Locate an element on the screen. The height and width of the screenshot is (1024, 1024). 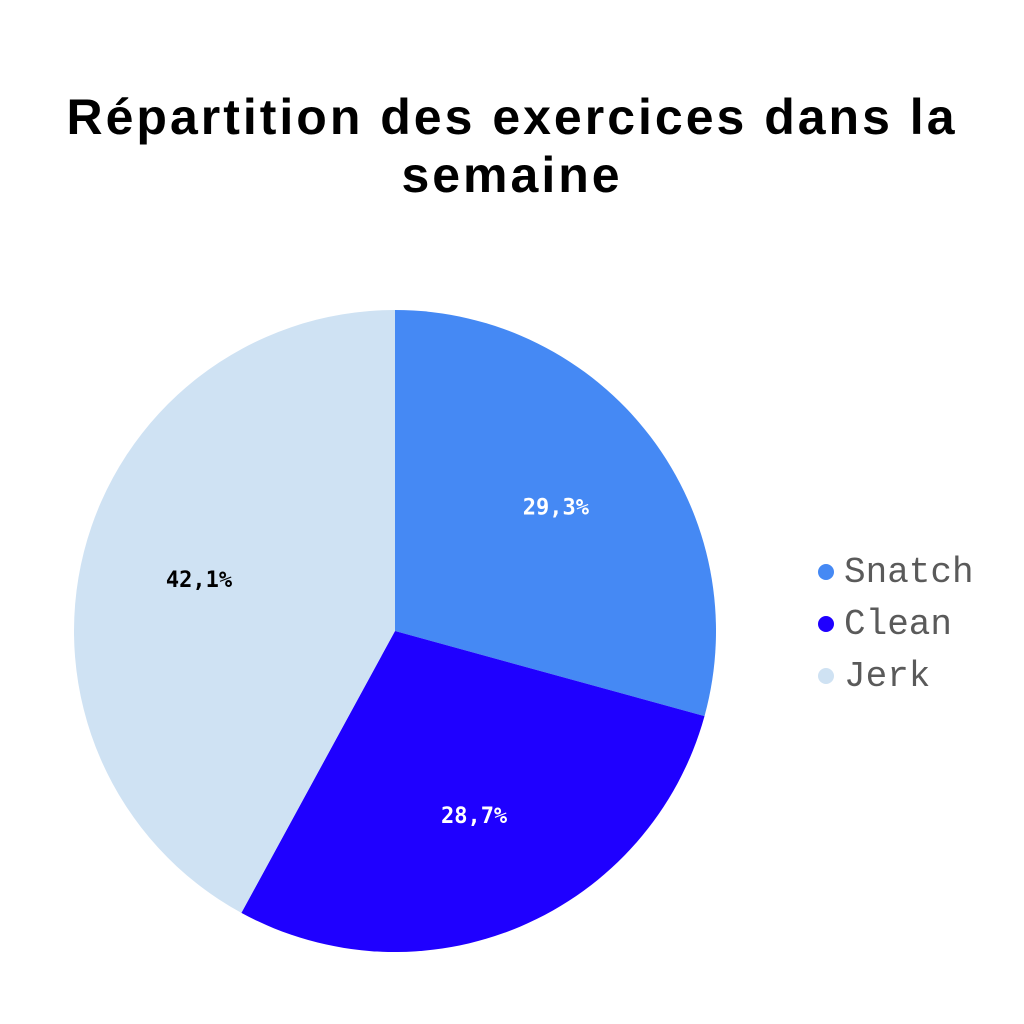
pie-slice-clean is located at coordinates (473, 791).